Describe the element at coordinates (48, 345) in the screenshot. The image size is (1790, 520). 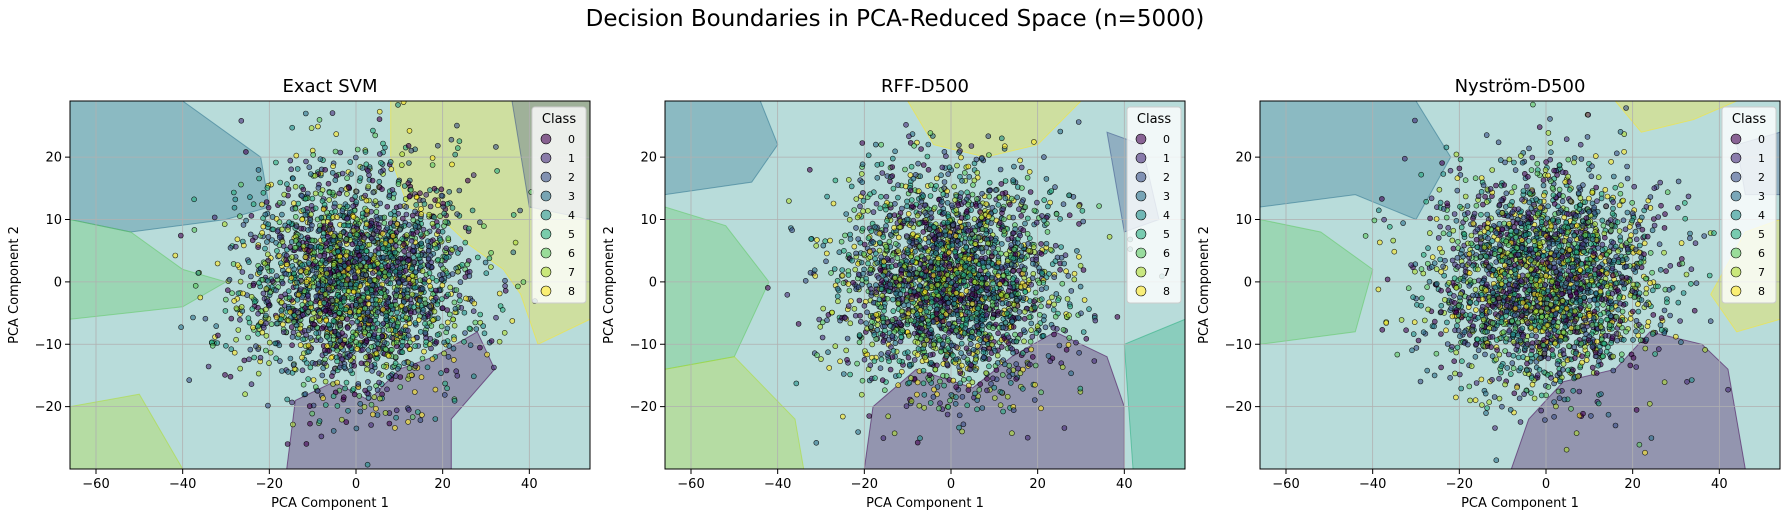
I see `y-tick-label: −10` at that location.